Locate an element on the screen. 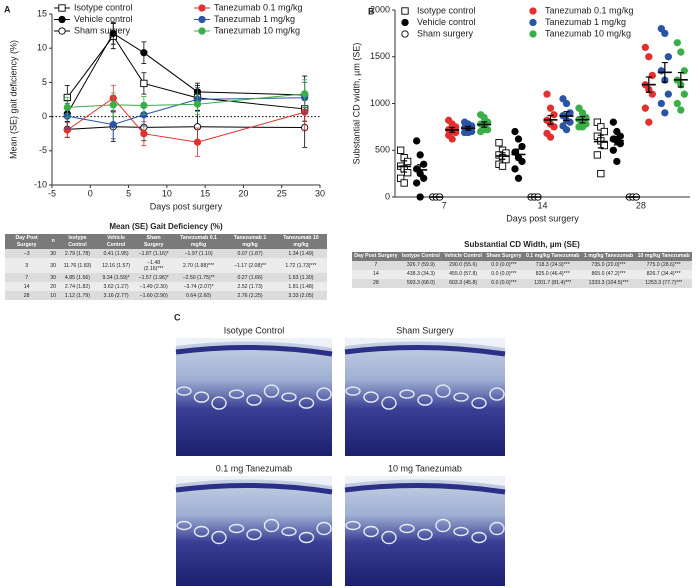 The image size is (700, 588). x-tick-label: 5 is located at coordinates (128, 193).